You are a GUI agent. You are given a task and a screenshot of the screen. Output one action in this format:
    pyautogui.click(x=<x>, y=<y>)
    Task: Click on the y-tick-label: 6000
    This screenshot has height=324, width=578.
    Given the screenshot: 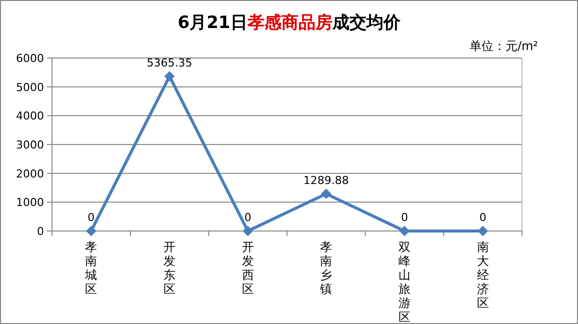 What is the action you would take?
    pyautogui.click(x=30, y=58)
    